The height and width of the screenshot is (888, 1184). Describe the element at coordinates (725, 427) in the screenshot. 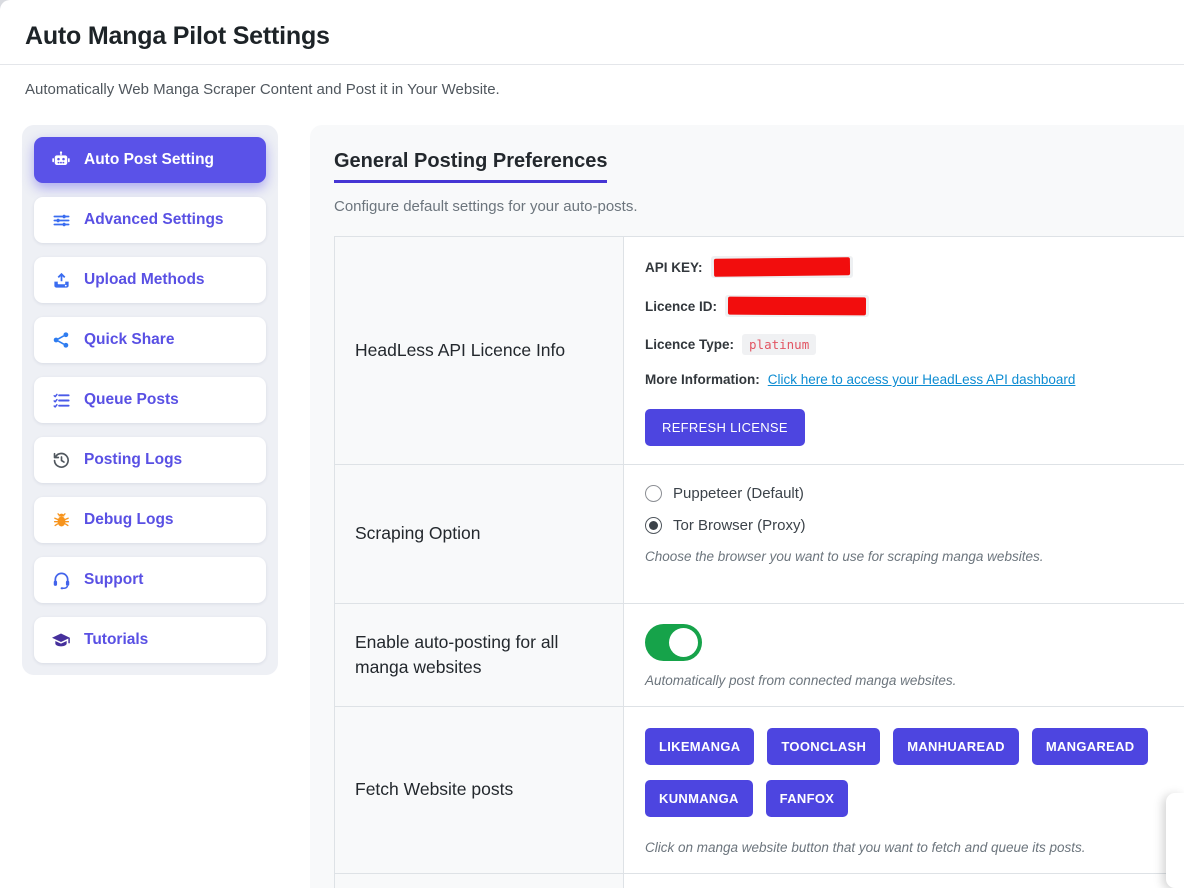

I see `refresh-license-button: REFRESH LICENSE` at that location.